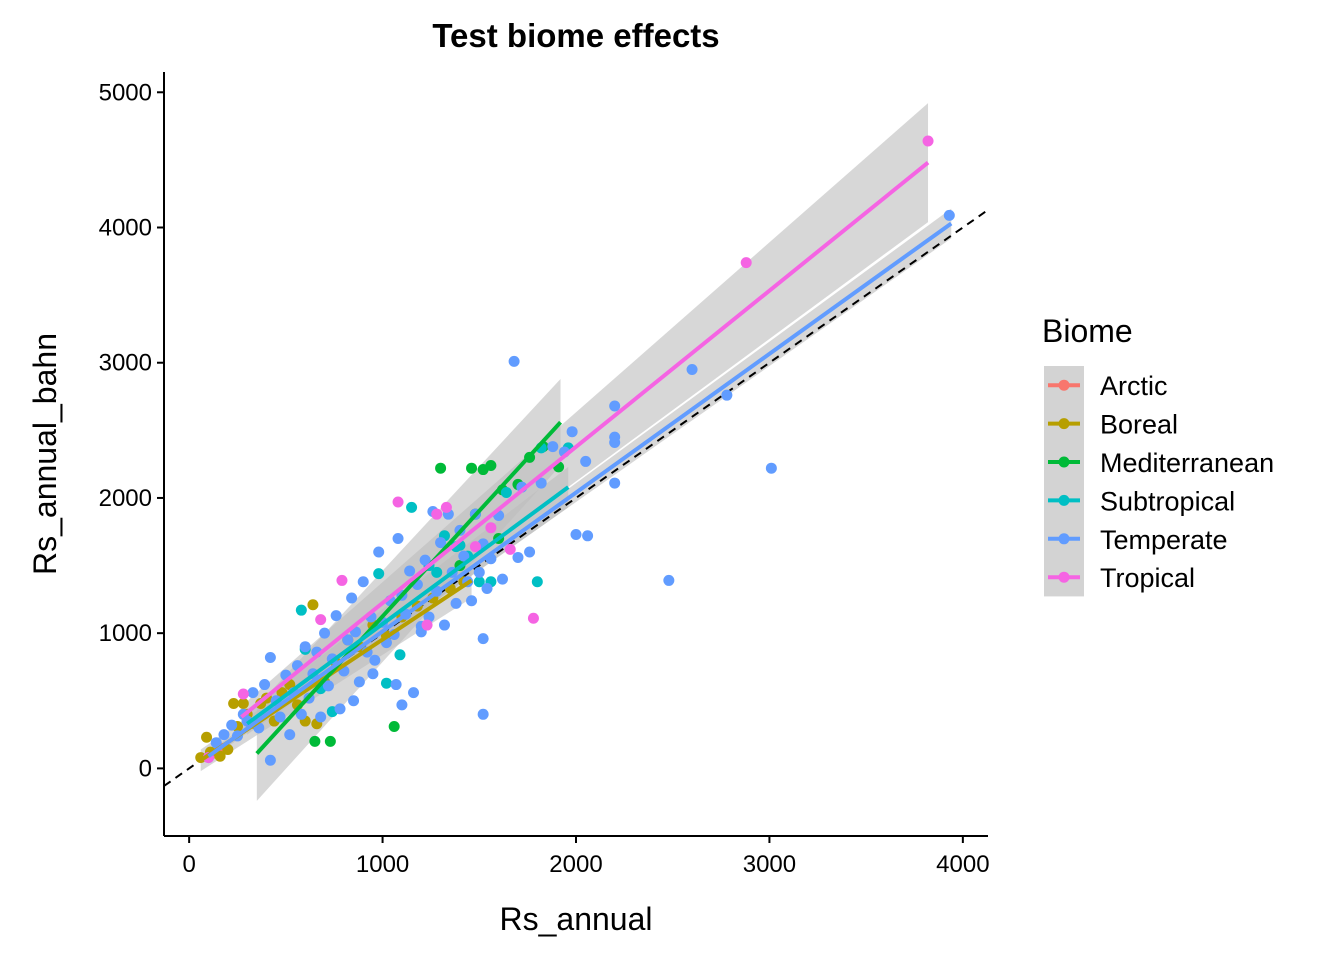  I want to click on y-axis-ticks: 0 1000 2000 3000 4000 5000, so click(131, 430).